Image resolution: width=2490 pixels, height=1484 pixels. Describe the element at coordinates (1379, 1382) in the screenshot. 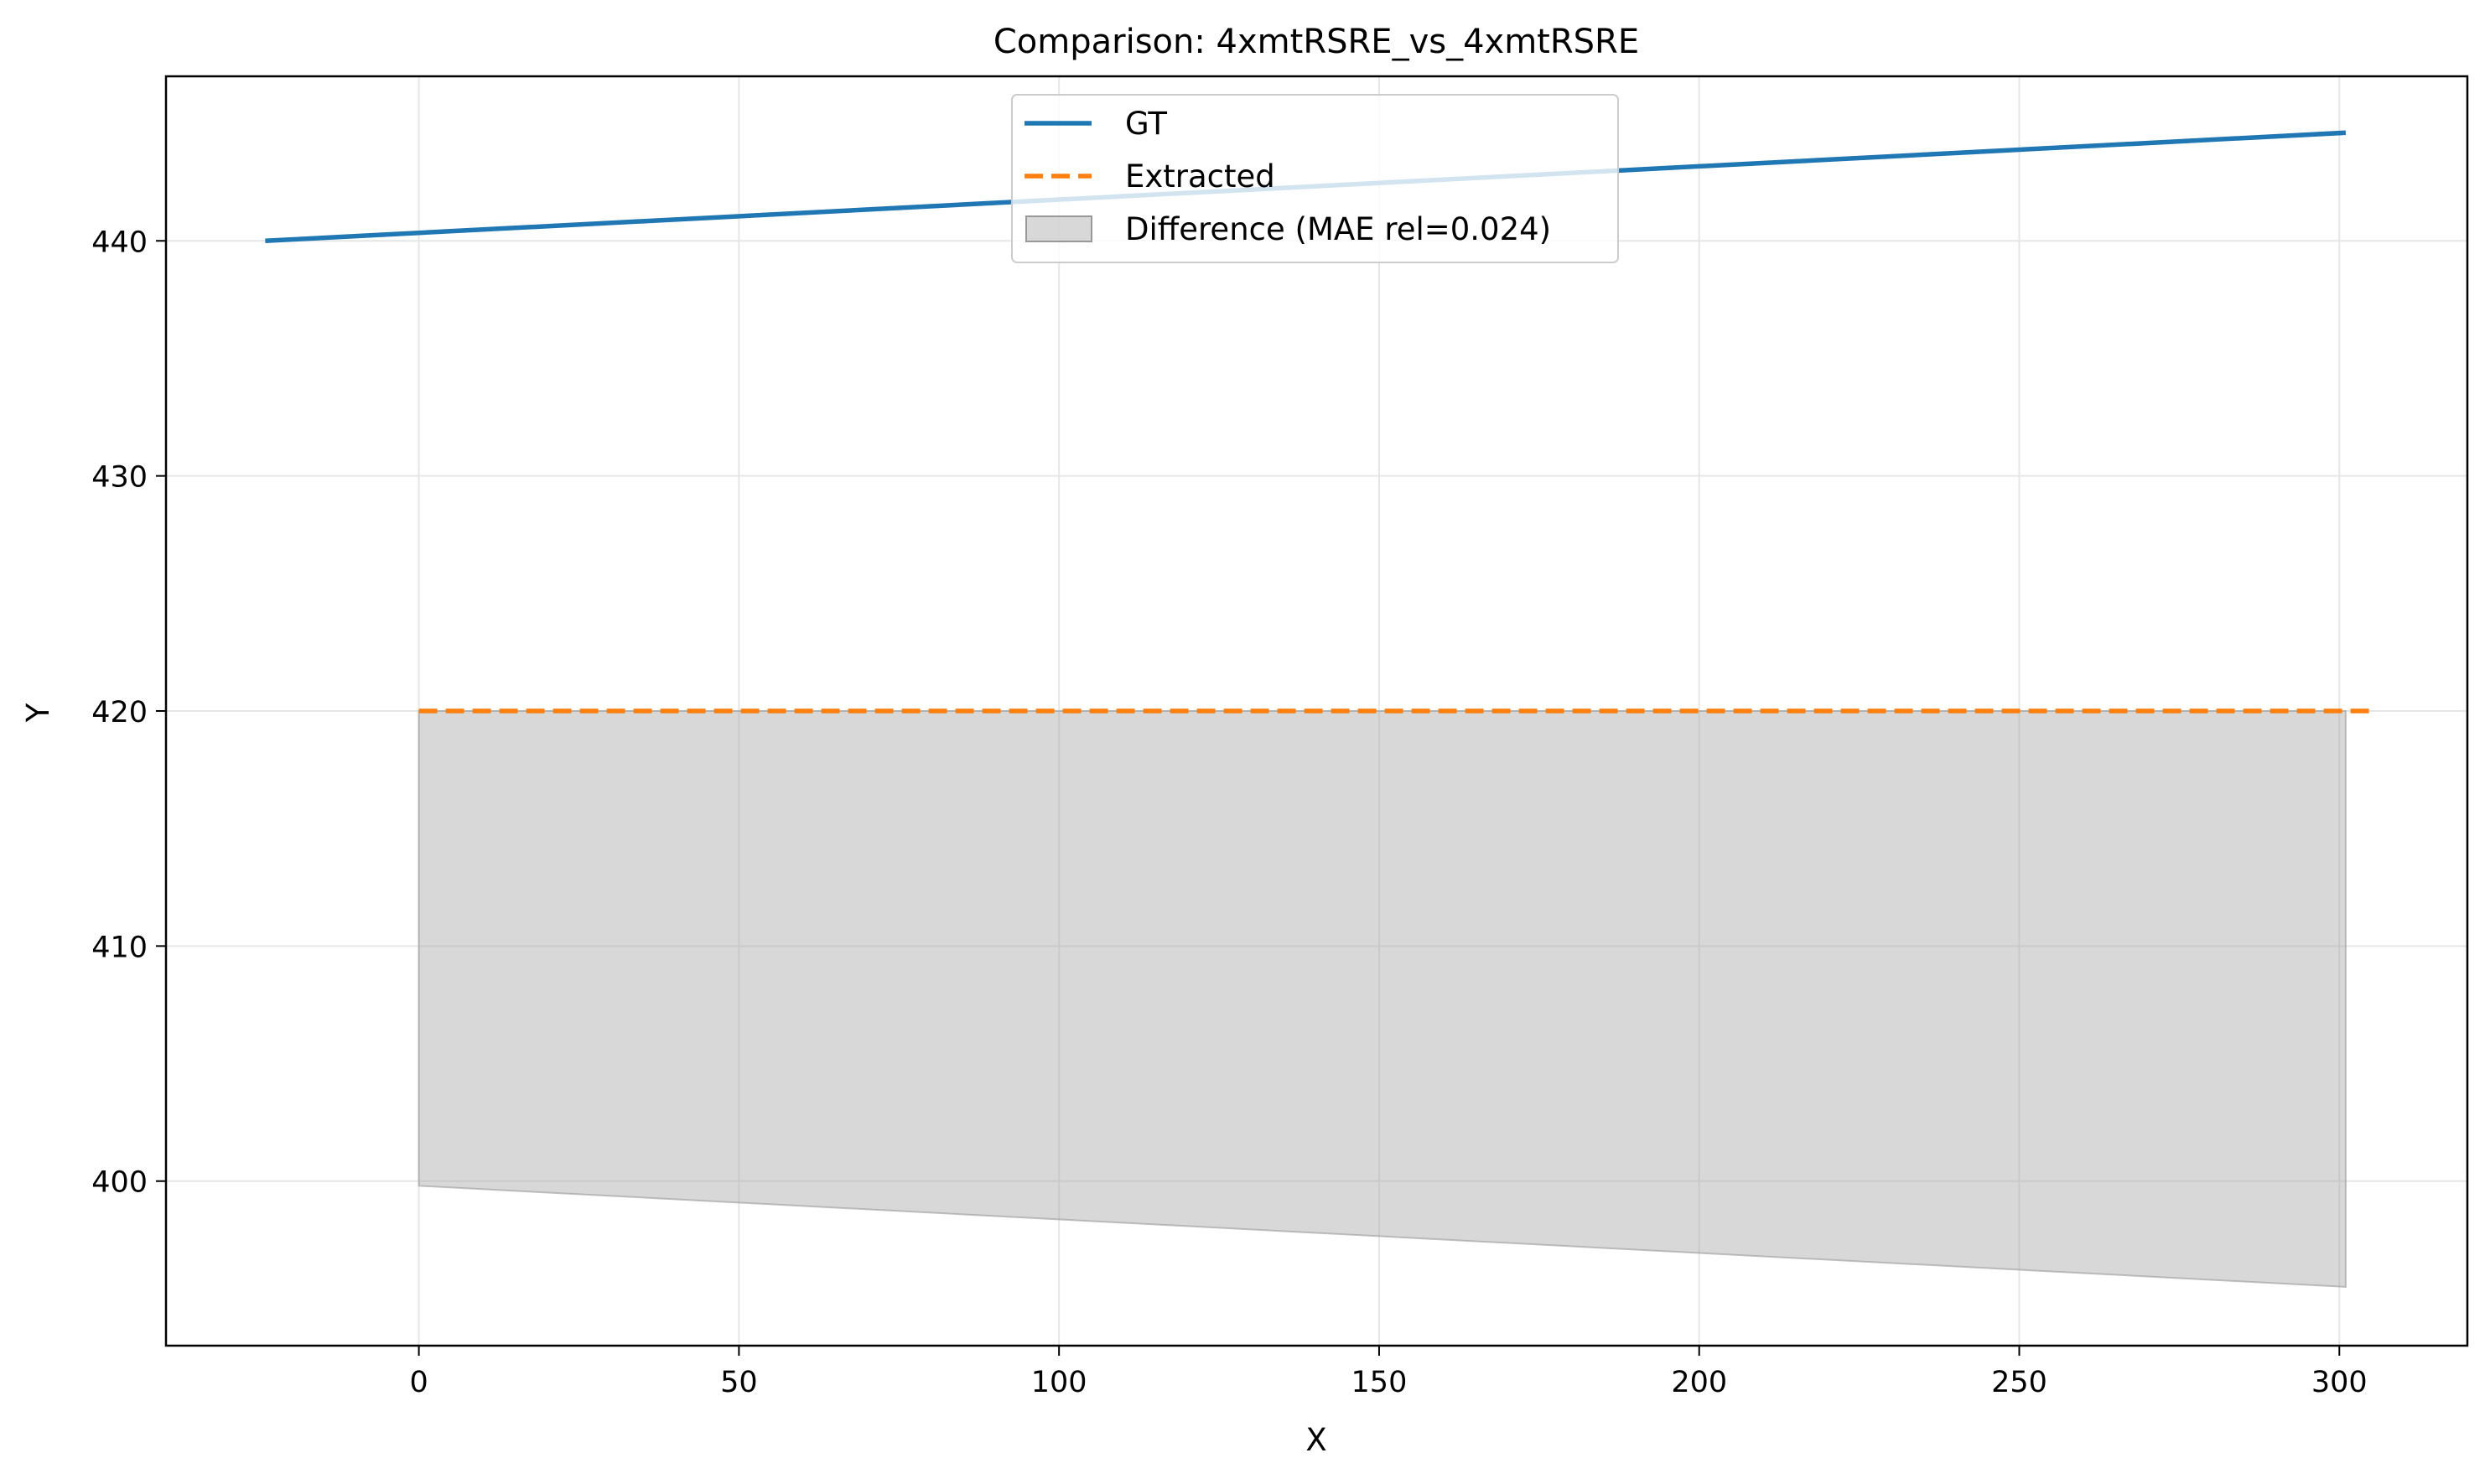

I see `x-tick-label: 150` at that location.